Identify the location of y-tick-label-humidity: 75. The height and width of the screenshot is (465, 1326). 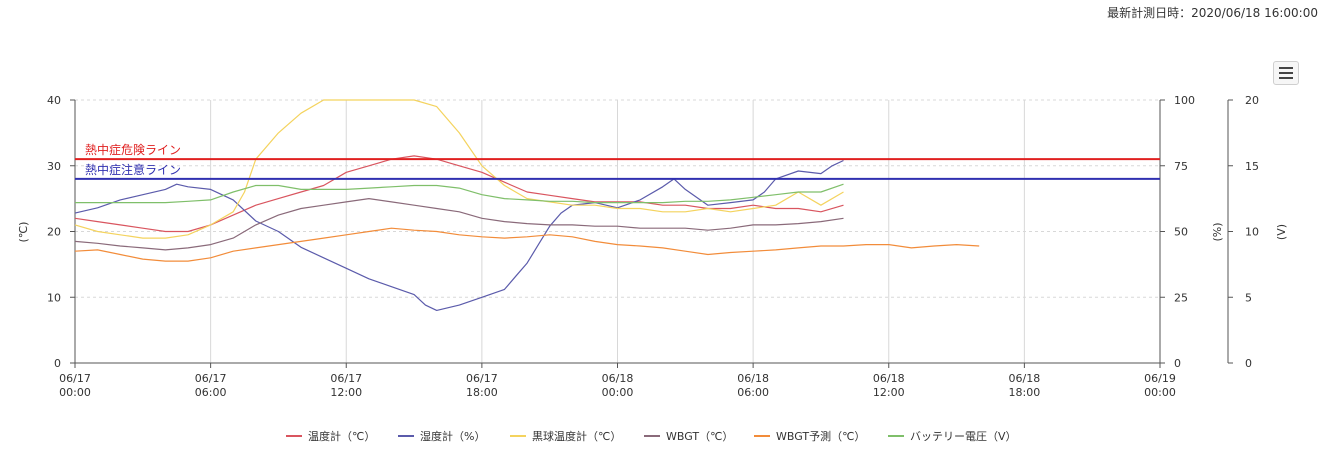
(1181, 166).